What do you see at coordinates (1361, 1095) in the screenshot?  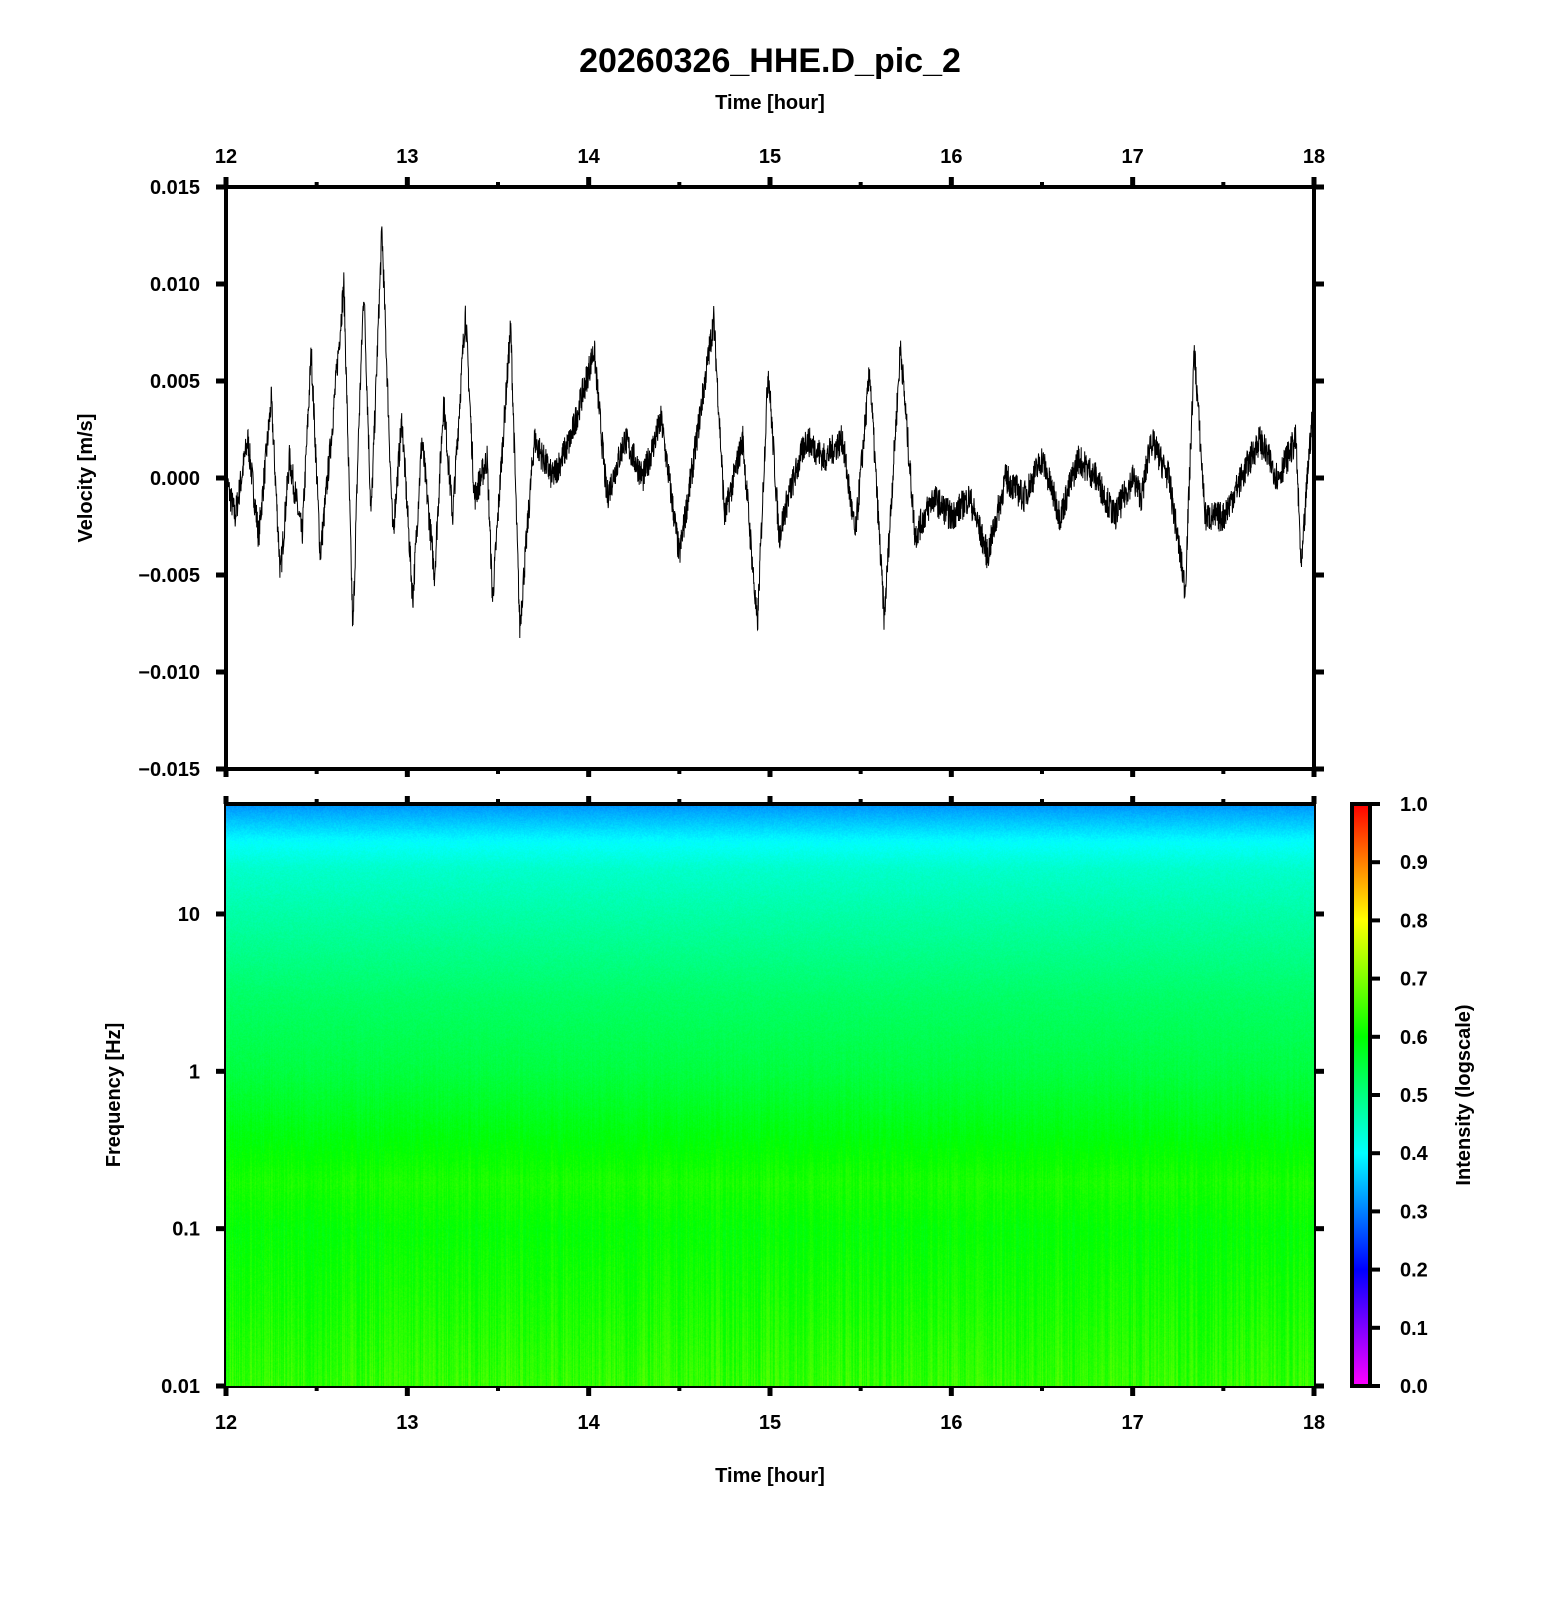 I see `colorbar` at bounding box center [1361, 1095].